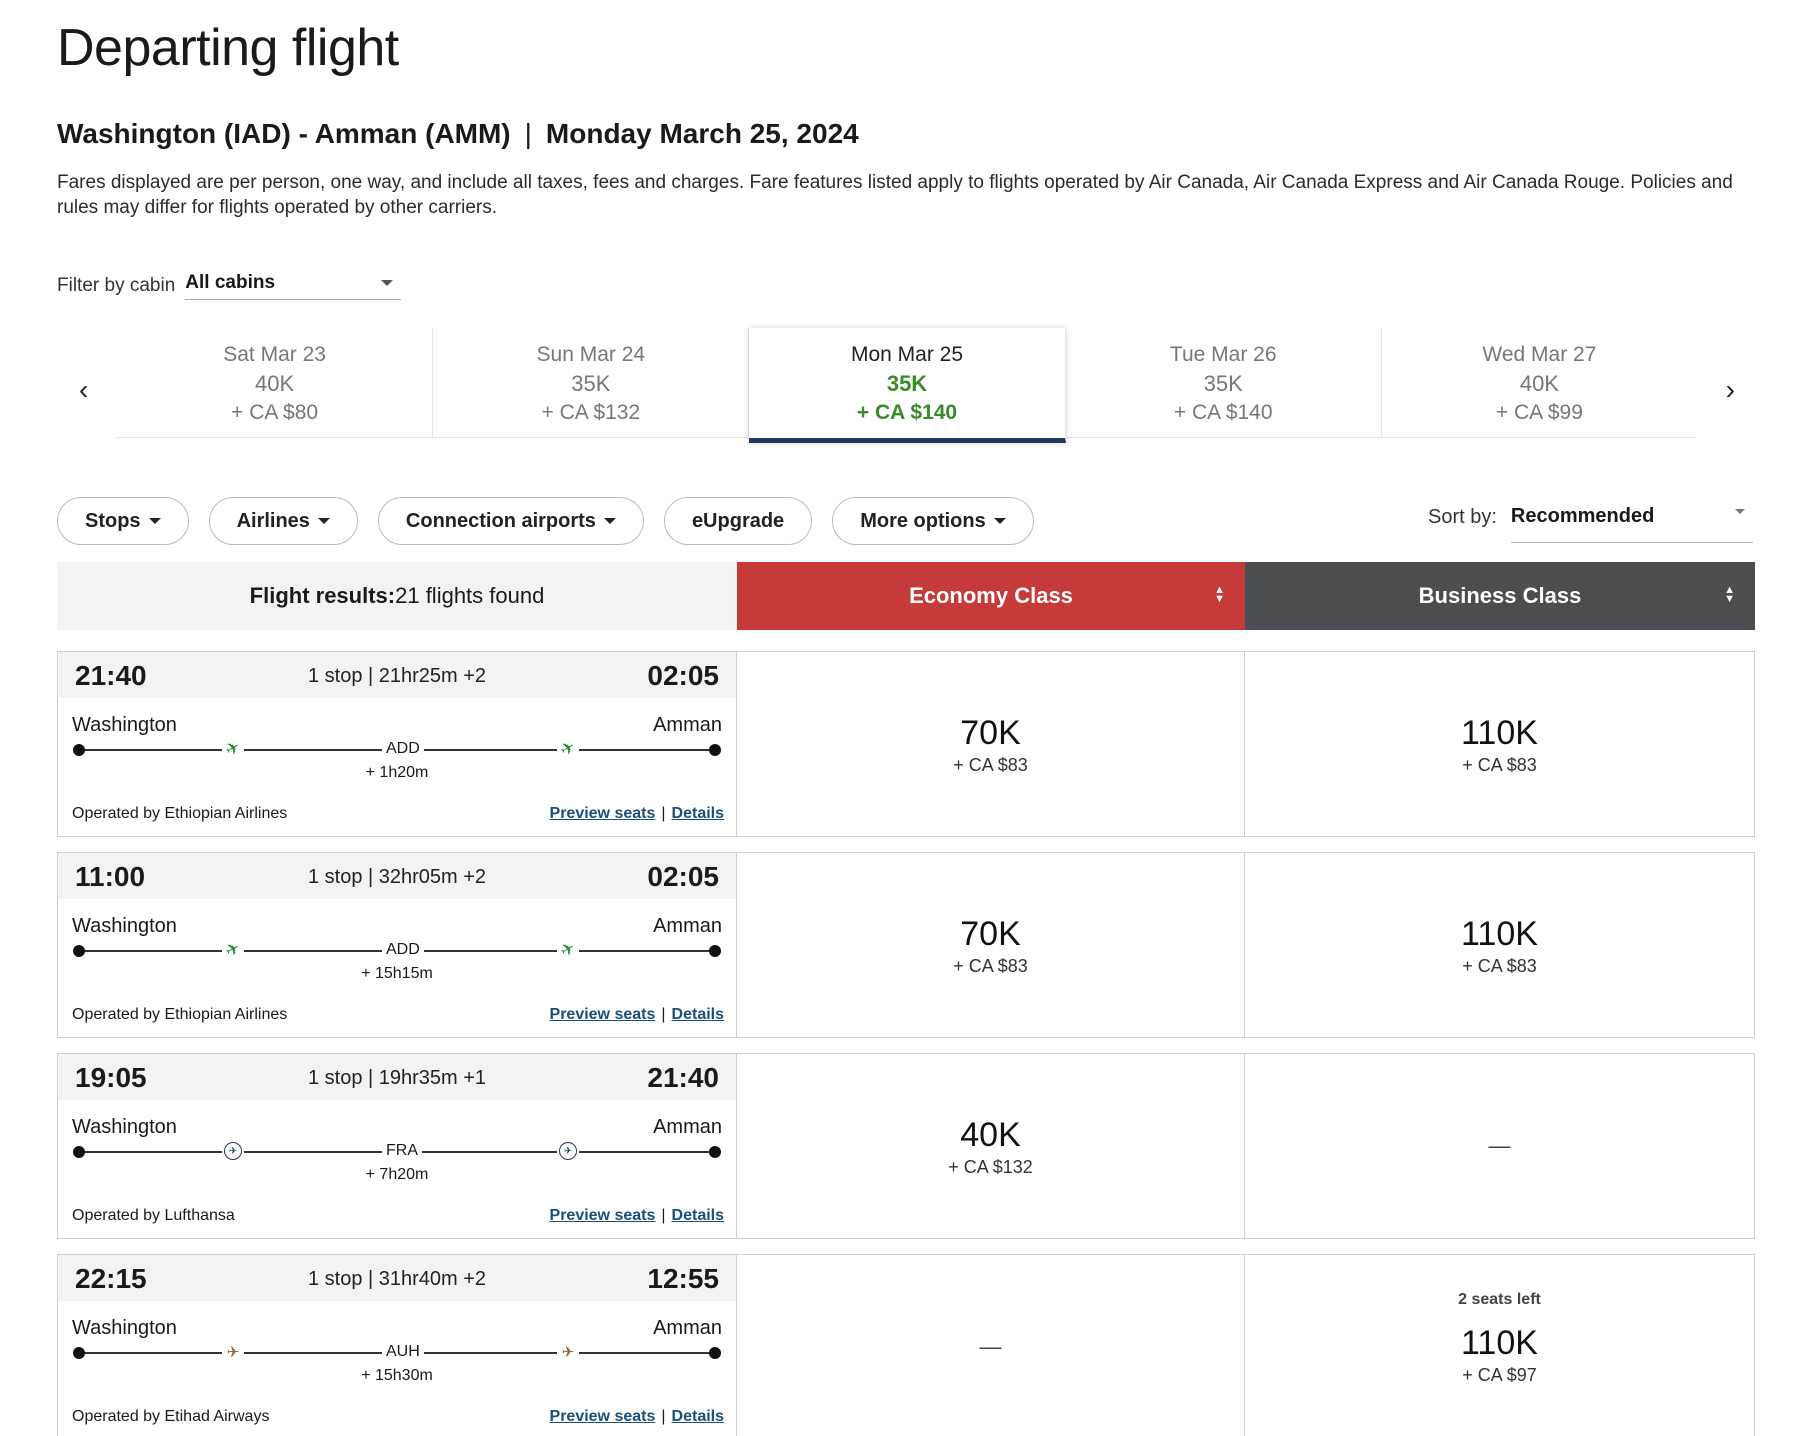 This screenshot has width=1816, height=1436. I want to click on business-fare-unavailable: —, so click(1500, 1146).